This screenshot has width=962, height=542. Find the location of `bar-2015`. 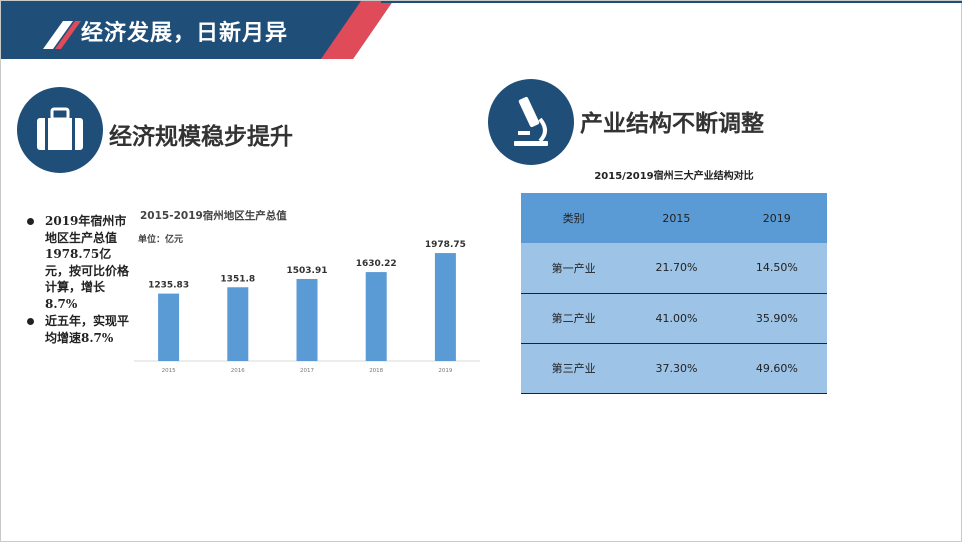

bar-2015 is located at coordinates (169, 327).